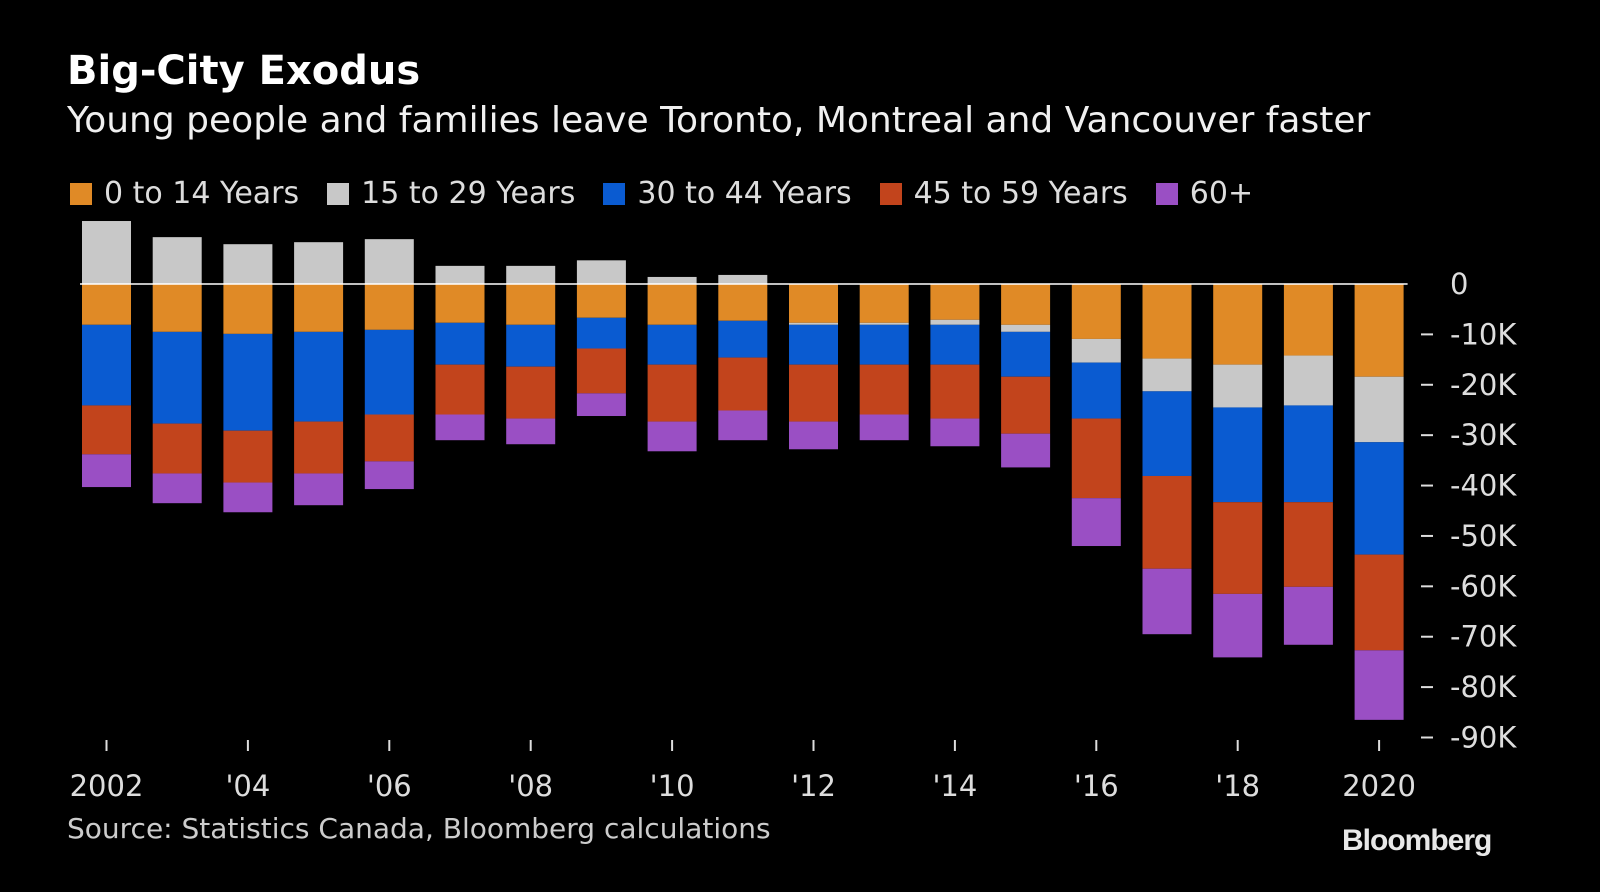  Describe the element at coordinates (954, 786) in the screenshot. I see `x-tick-label: '14` at that location.